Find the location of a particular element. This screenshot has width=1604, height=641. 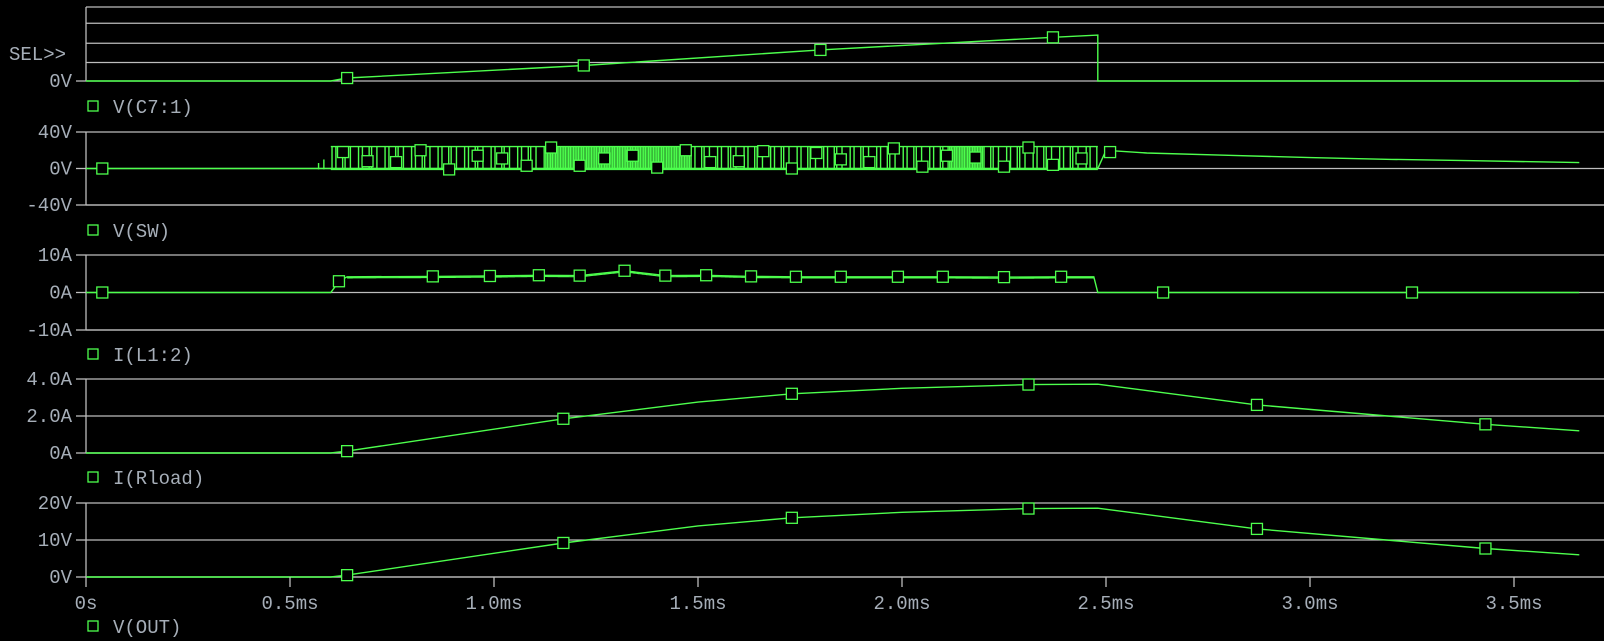

trace-I(L1:2) is located at coordinates (833, 282).